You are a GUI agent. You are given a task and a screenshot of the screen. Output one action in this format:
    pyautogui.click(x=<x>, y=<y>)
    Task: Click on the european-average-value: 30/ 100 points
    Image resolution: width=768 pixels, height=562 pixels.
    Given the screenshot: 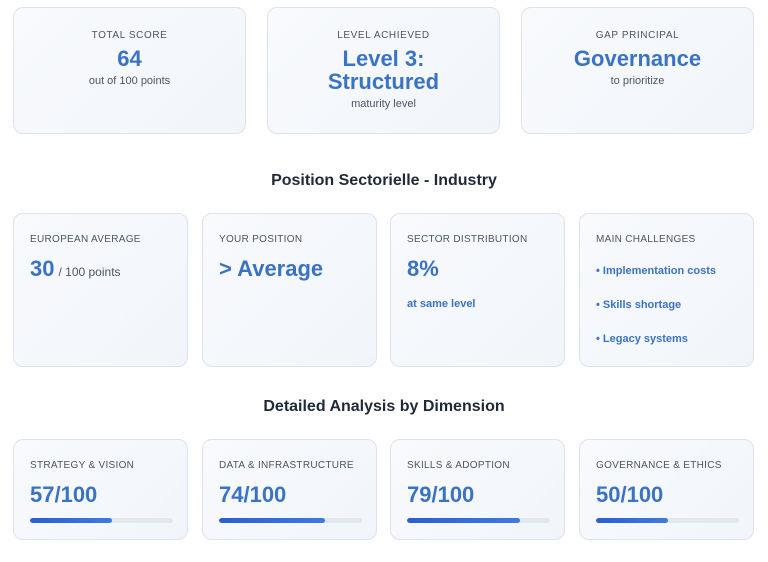 What is the action you would take?
    pyautogui.click(x=75, y=269)
    